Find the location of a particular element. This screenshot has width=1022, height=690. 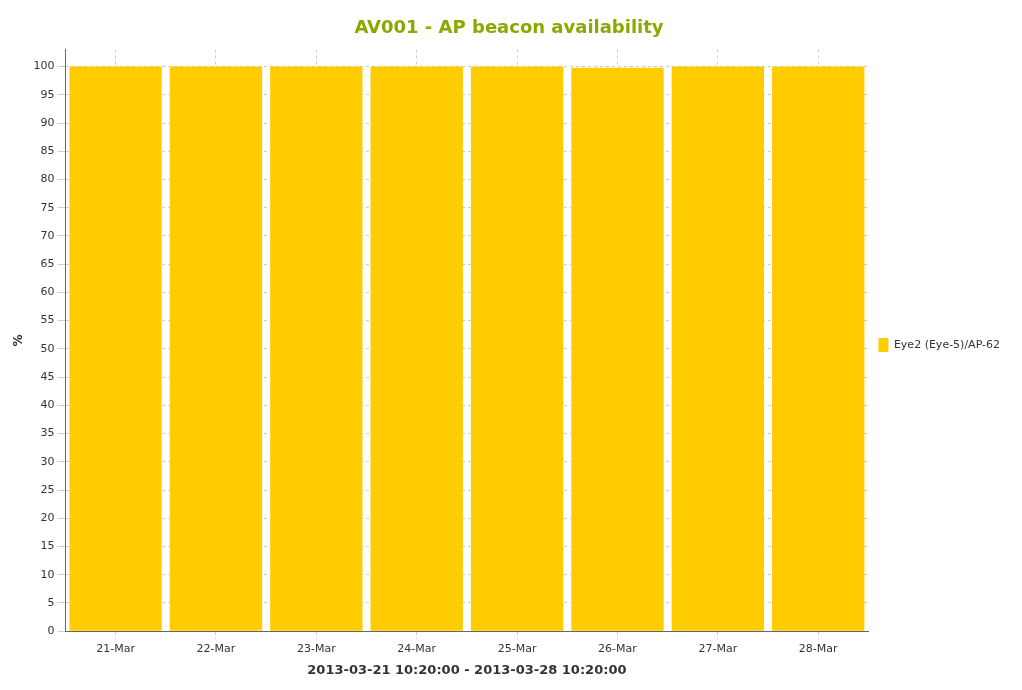

y-tick-label: 70 is located at coordinates (47, 235).